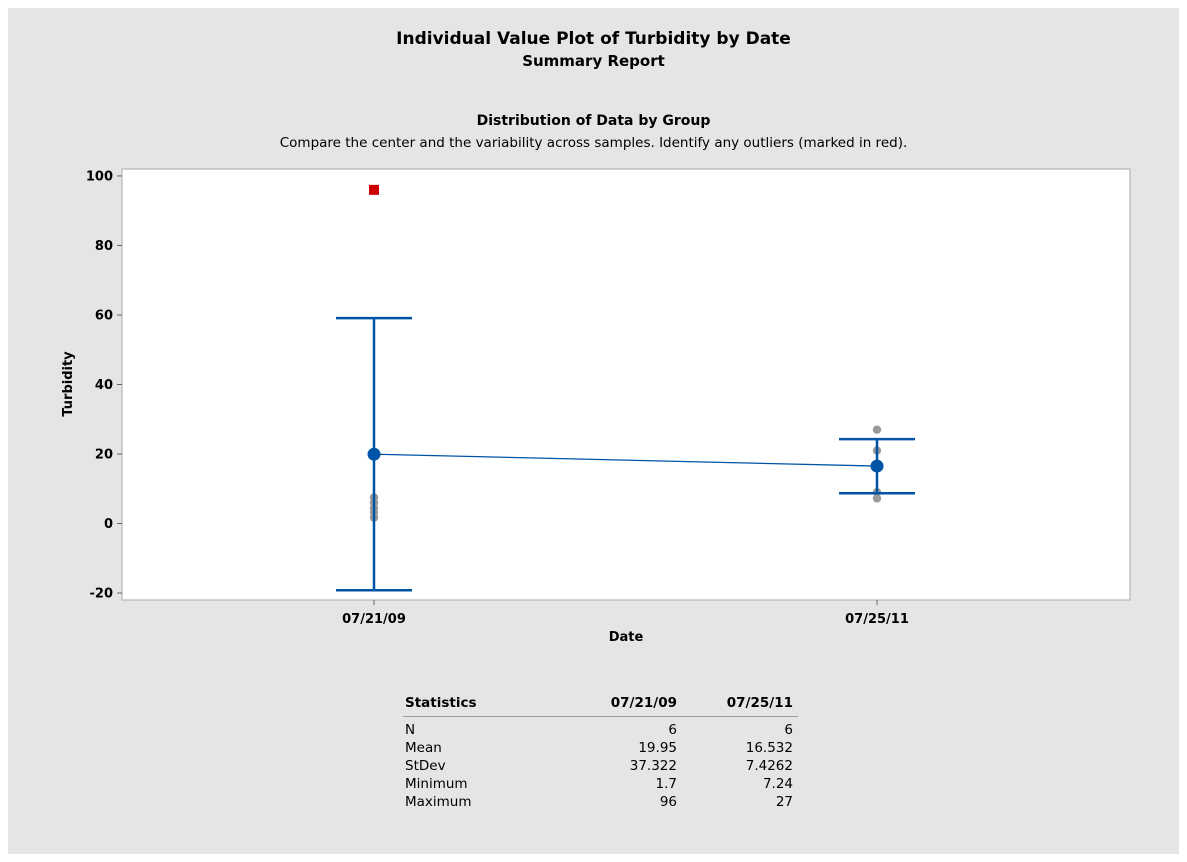 The height and width of the screenshot is (862, 1187). I want to click on statistic-value: 27, so click(784, 802).